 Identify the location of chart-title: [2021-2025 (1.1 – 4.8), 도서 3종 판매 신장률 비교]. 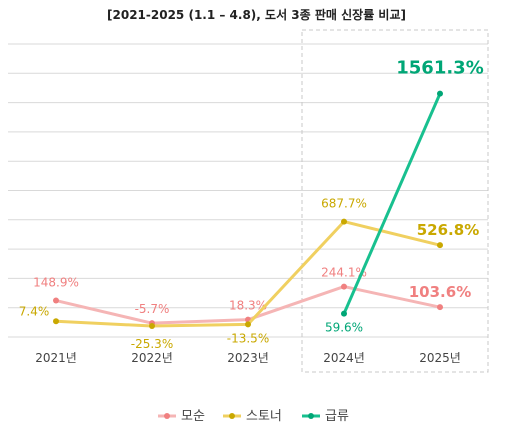
(256, 15).